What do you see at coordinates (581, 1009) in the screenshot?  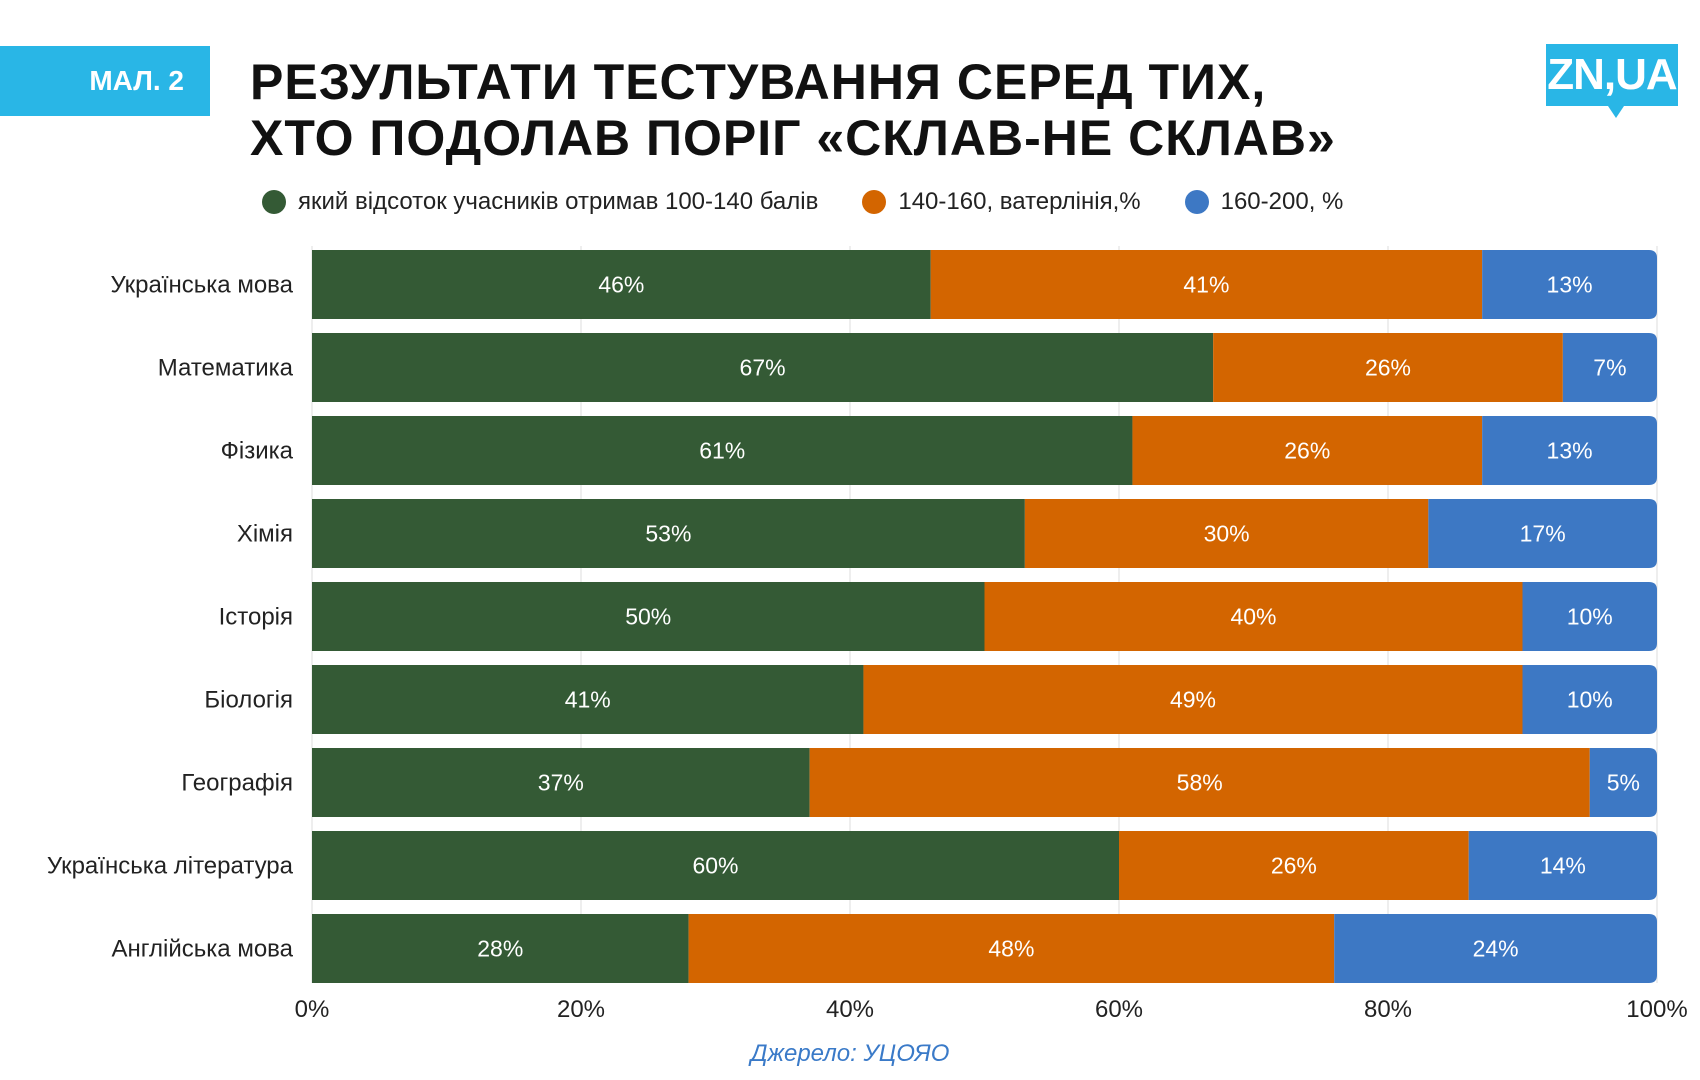 I see `x-tick-label: 20%` at bounding box center [581, 1009].